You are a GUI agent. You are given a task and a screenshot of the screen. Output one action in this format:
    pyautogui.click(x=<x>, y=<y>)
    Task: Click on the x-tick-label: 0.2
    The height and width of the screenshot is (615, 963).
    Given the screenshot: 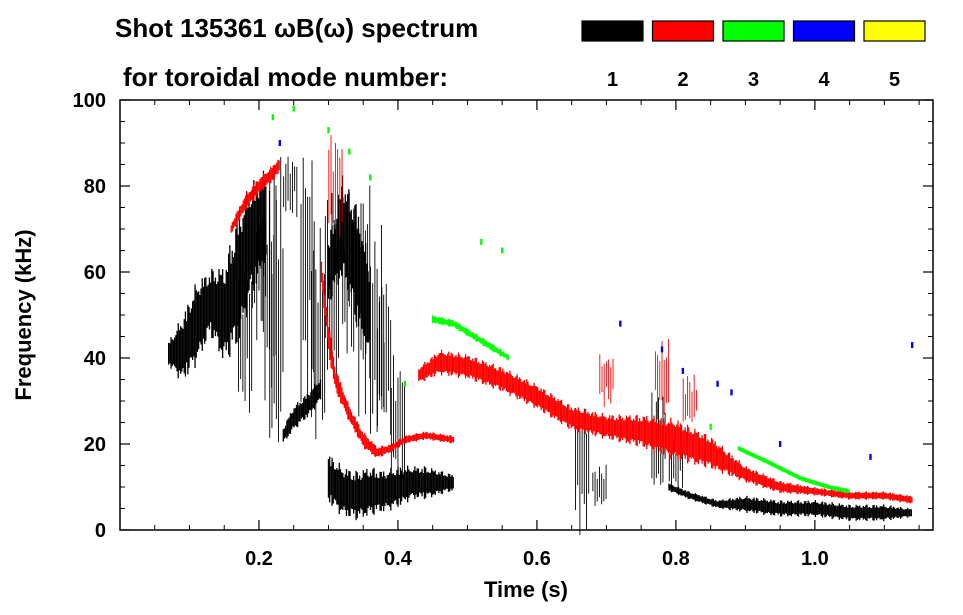 What is the action you would take?
    pyautogui.click(x=259, y=559)
    